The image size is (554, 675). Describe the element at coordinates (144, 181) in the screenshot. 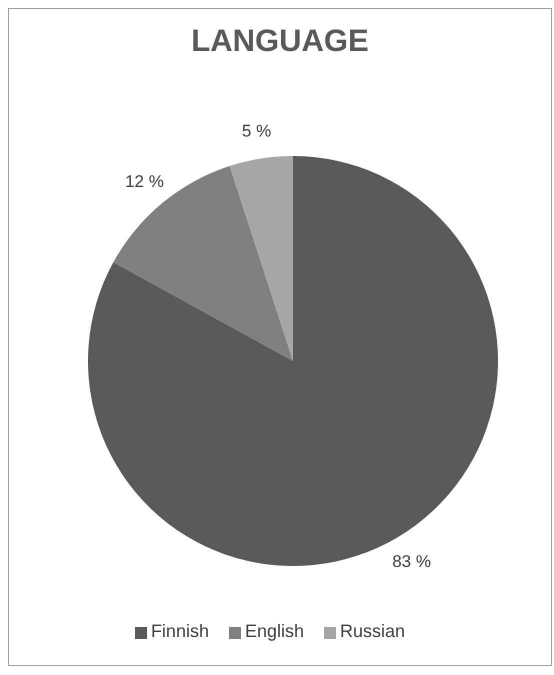

I see `data-label: 12 %` at that location.